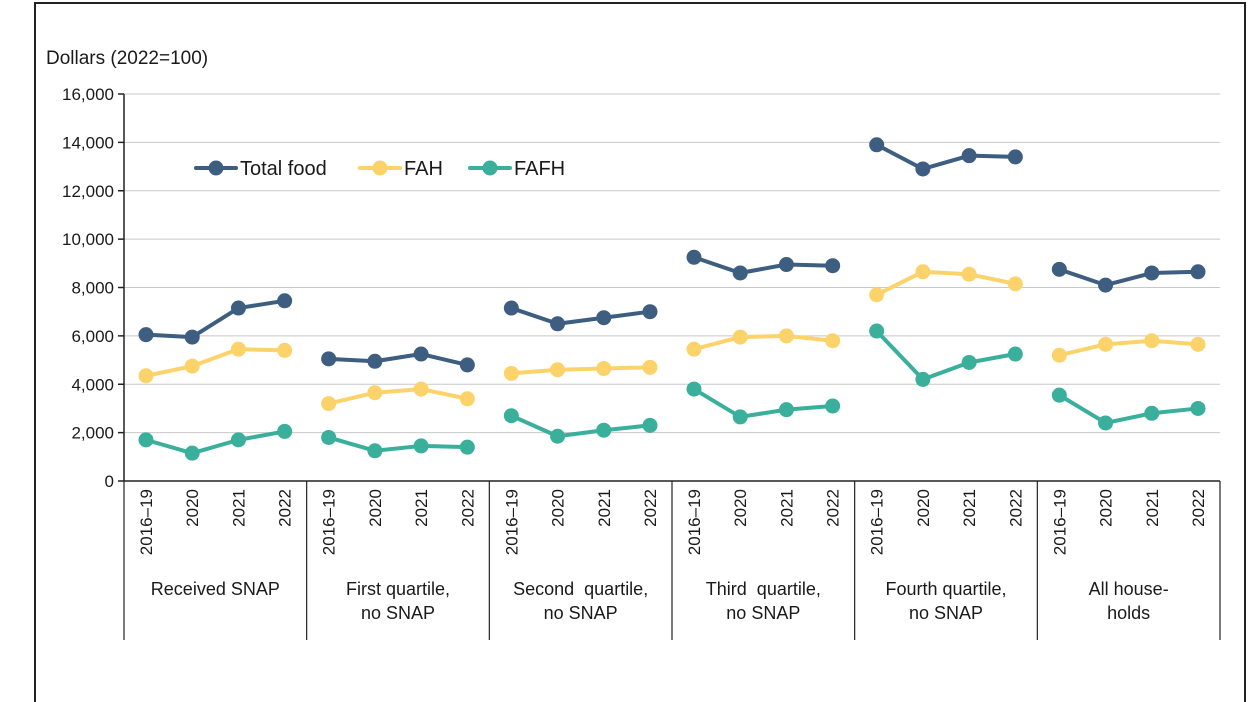 The width and height of the screenshot is (1250, 702). Describe the element at coordinates (88, 239) in the screenshot. I see `y-tick-label: 10,000` at that location.